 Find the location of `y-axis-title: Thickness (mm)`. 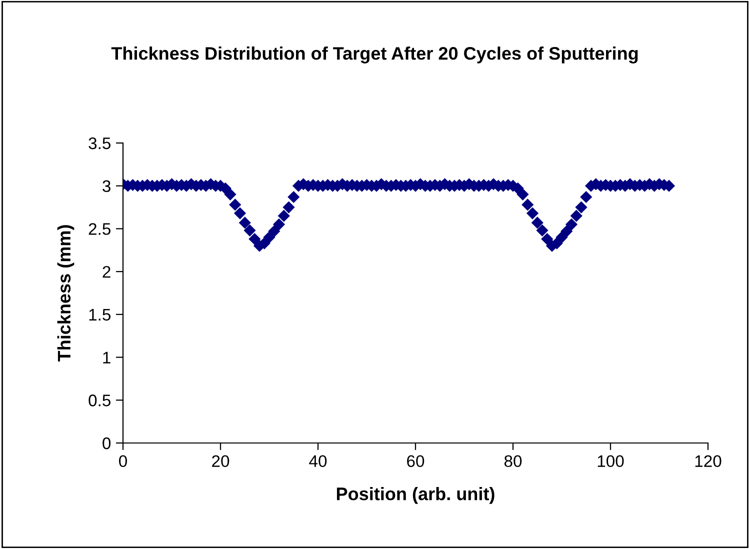

y-axis-title: Thickness (mm) is located at coordinates (65, 293).